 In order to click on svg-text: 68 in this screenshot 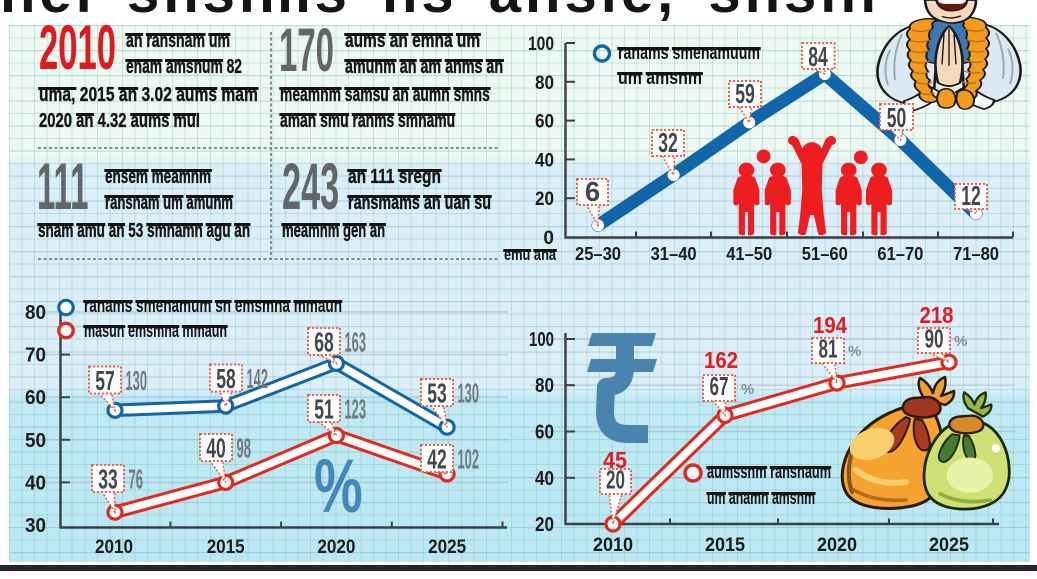, I will do `click(324, 342)`.